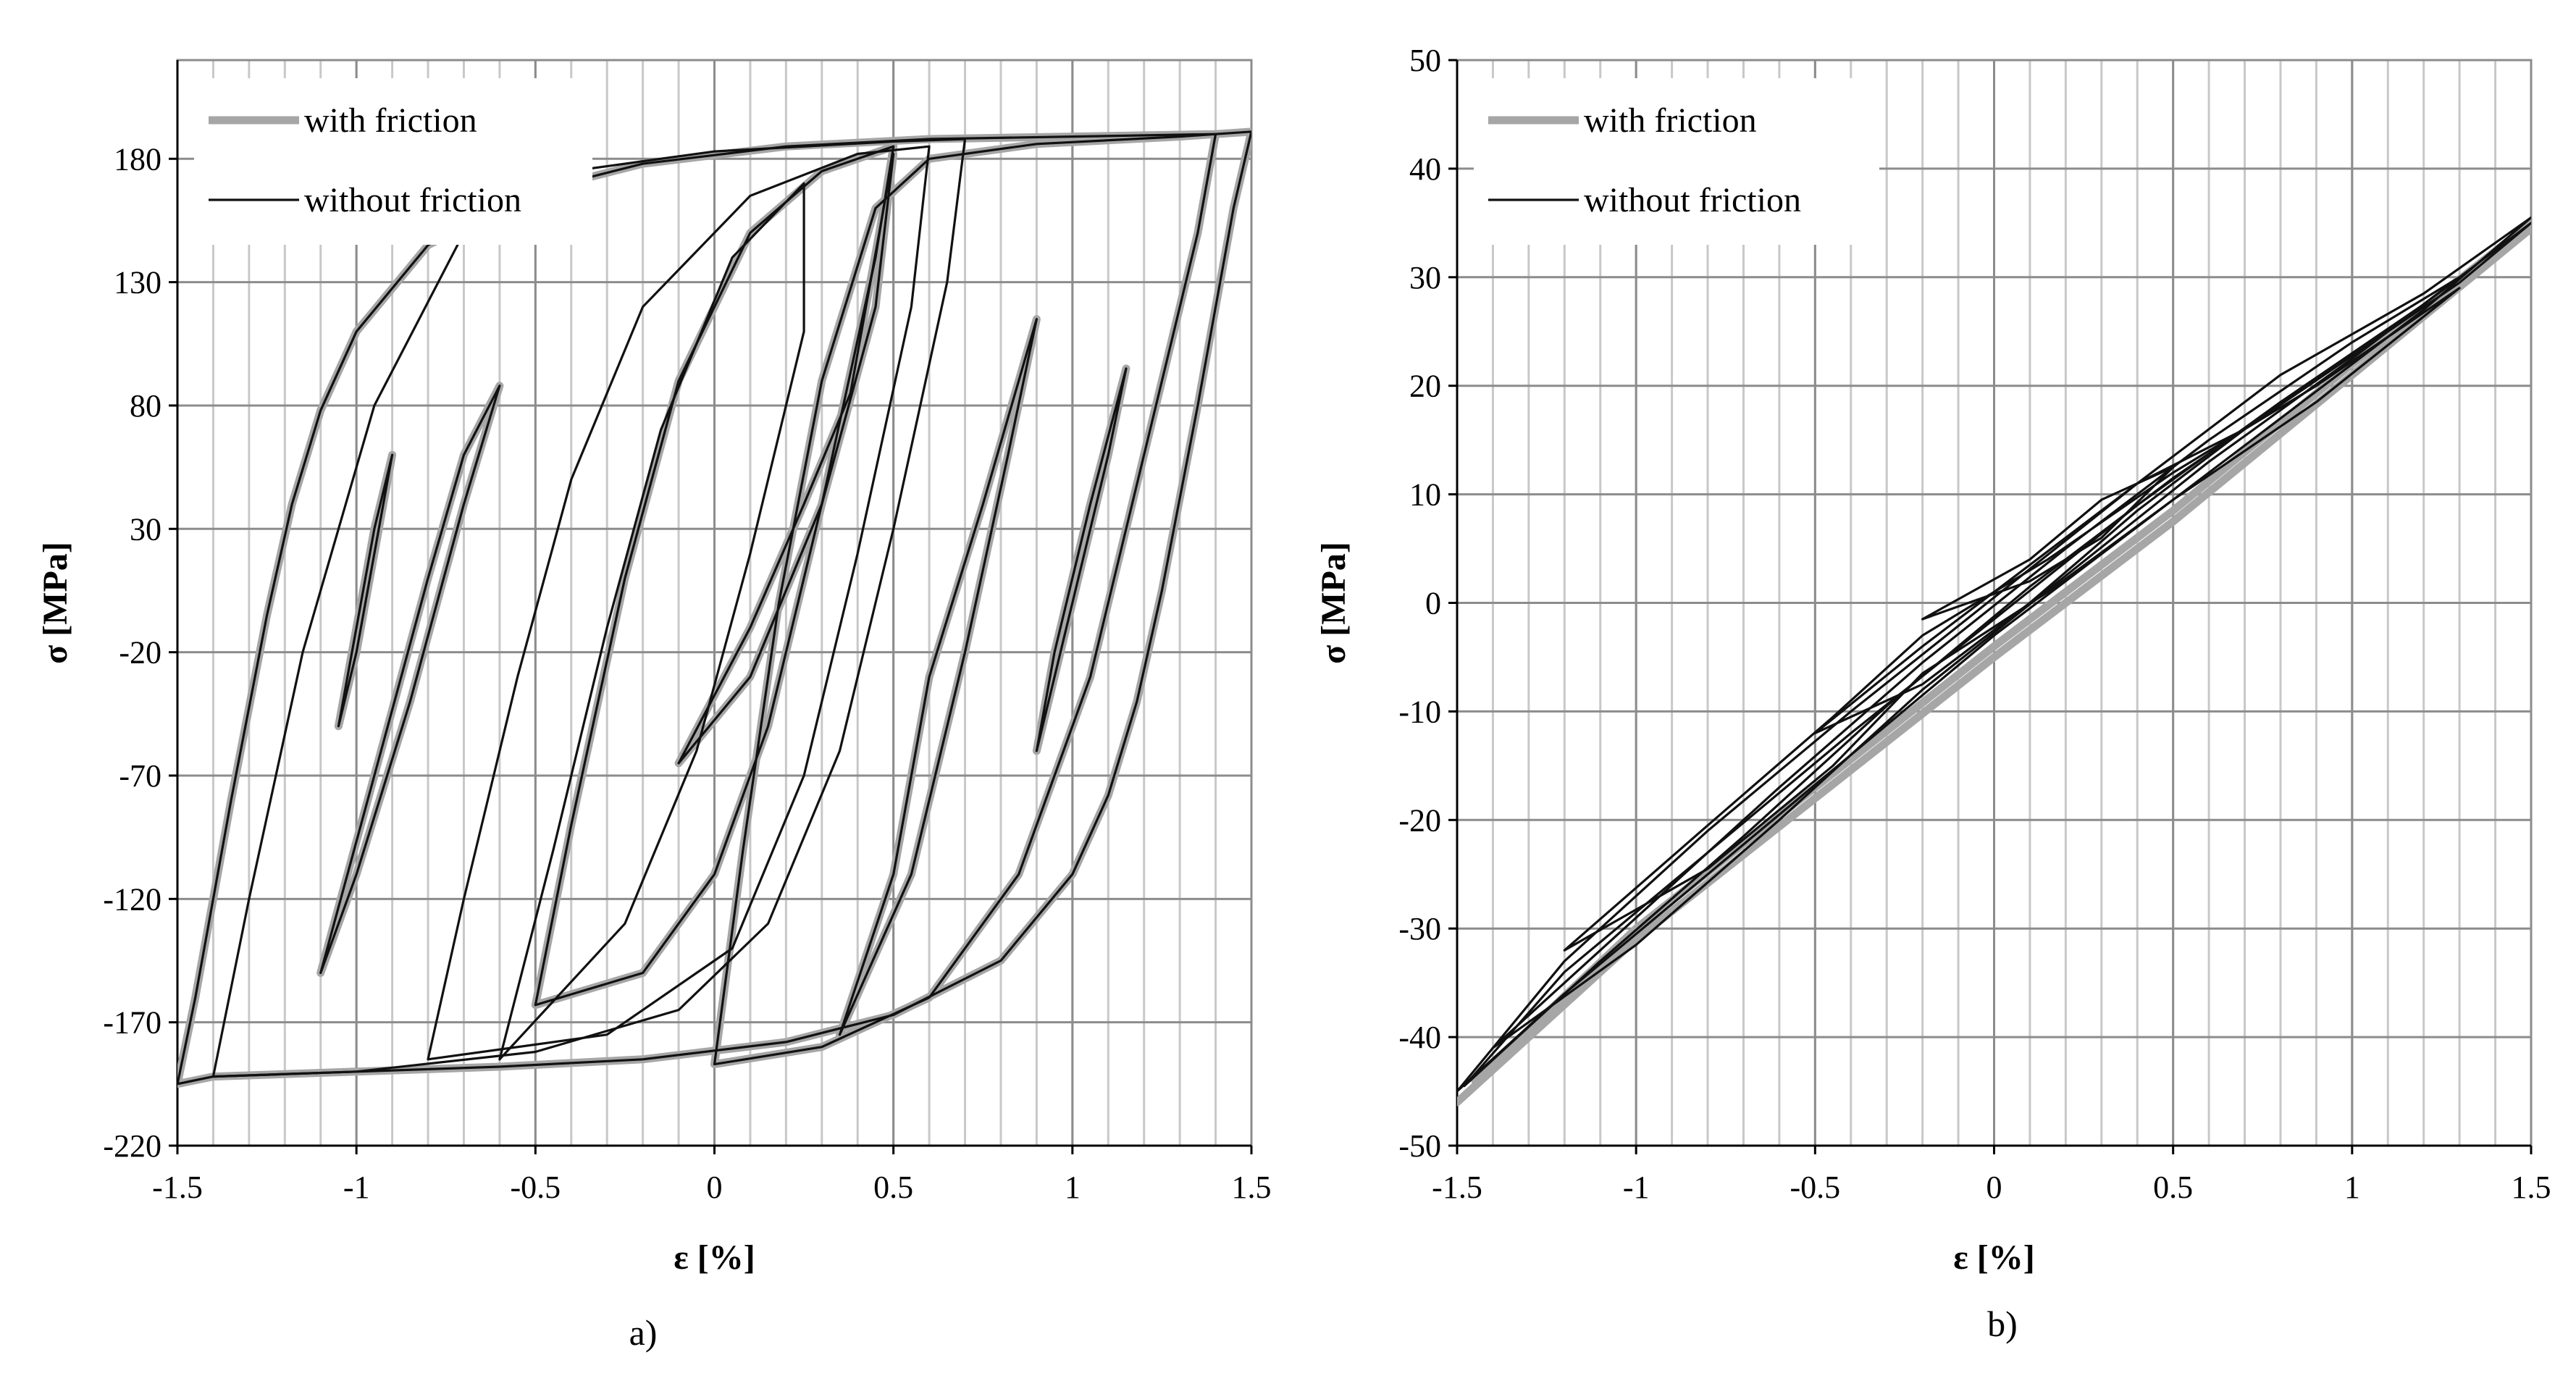  Describe the element at coordinates (137, 283) in the screenshot. I see `y-tick-label: 130` at that location.